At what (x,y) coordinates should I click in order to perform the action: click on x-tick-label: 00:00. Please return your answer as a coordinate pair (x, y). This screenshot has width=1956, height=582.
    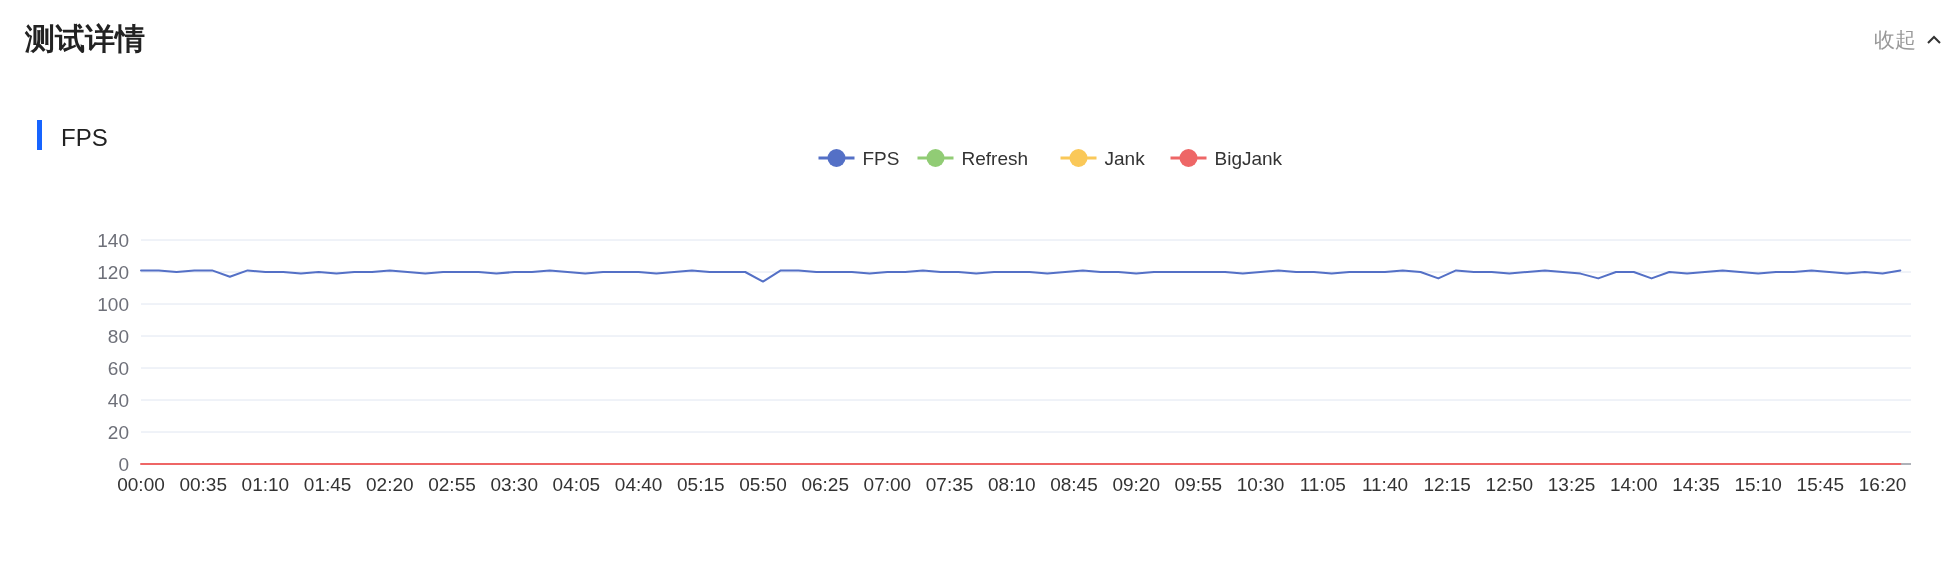
    Looking at the image, I should click on (141, 484).